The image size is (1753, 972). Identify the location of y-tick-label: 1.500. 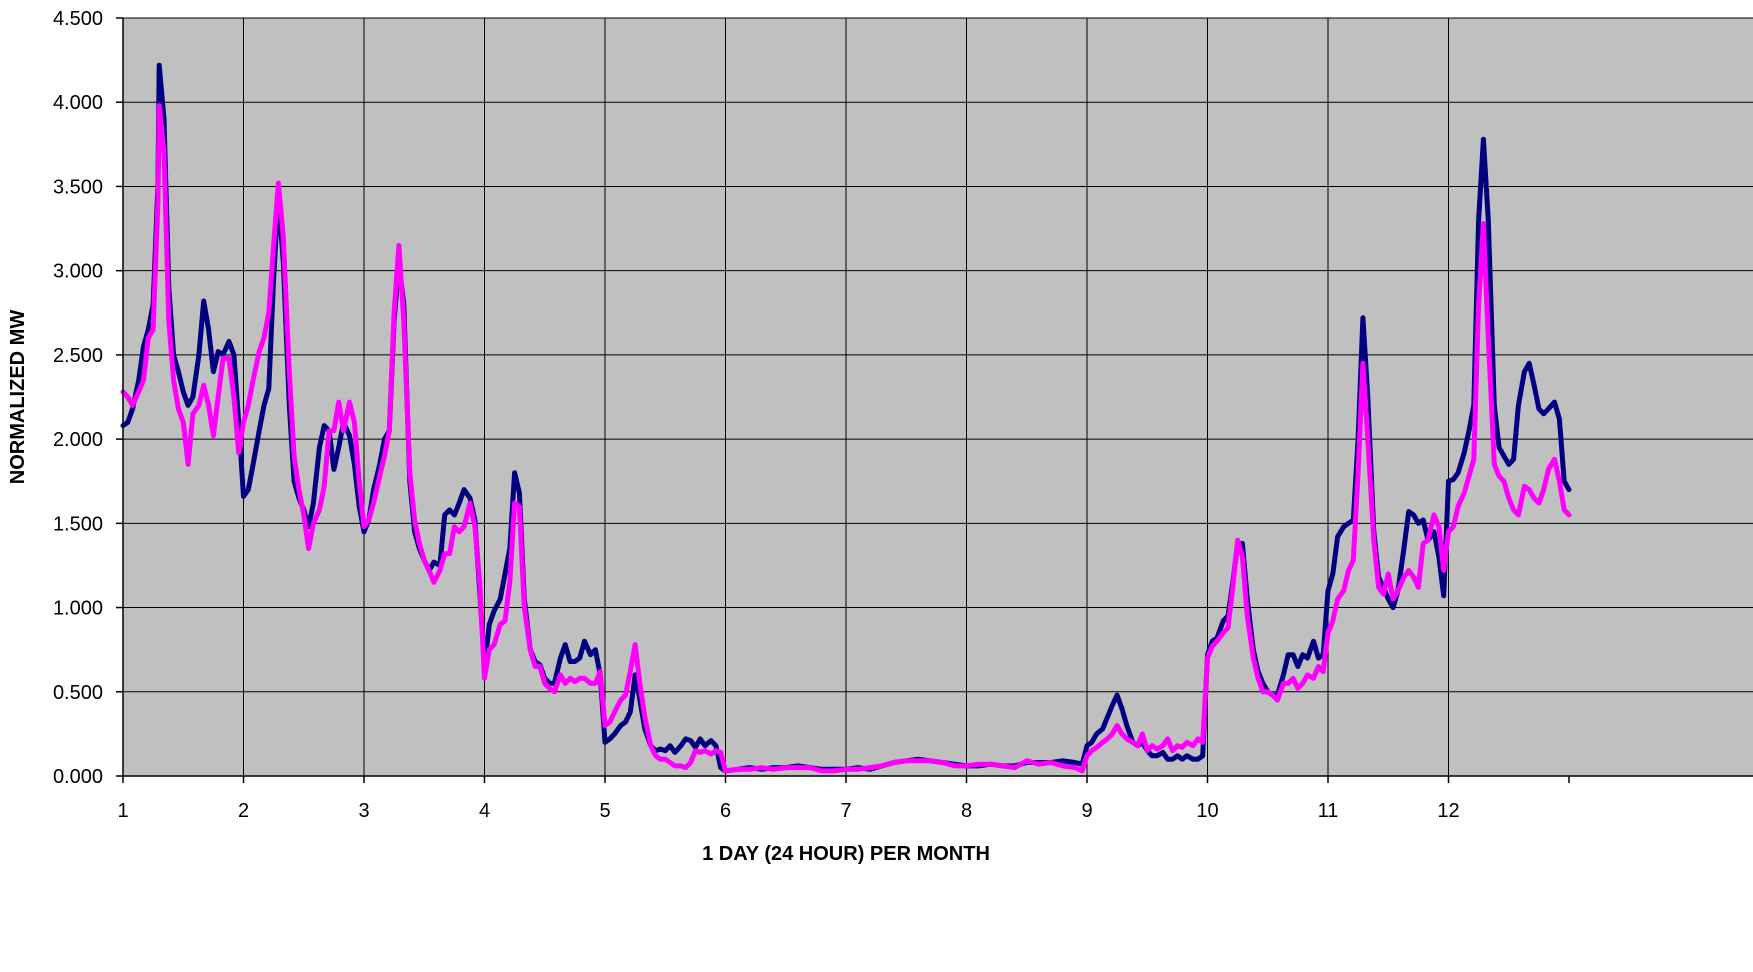
(78, 524).